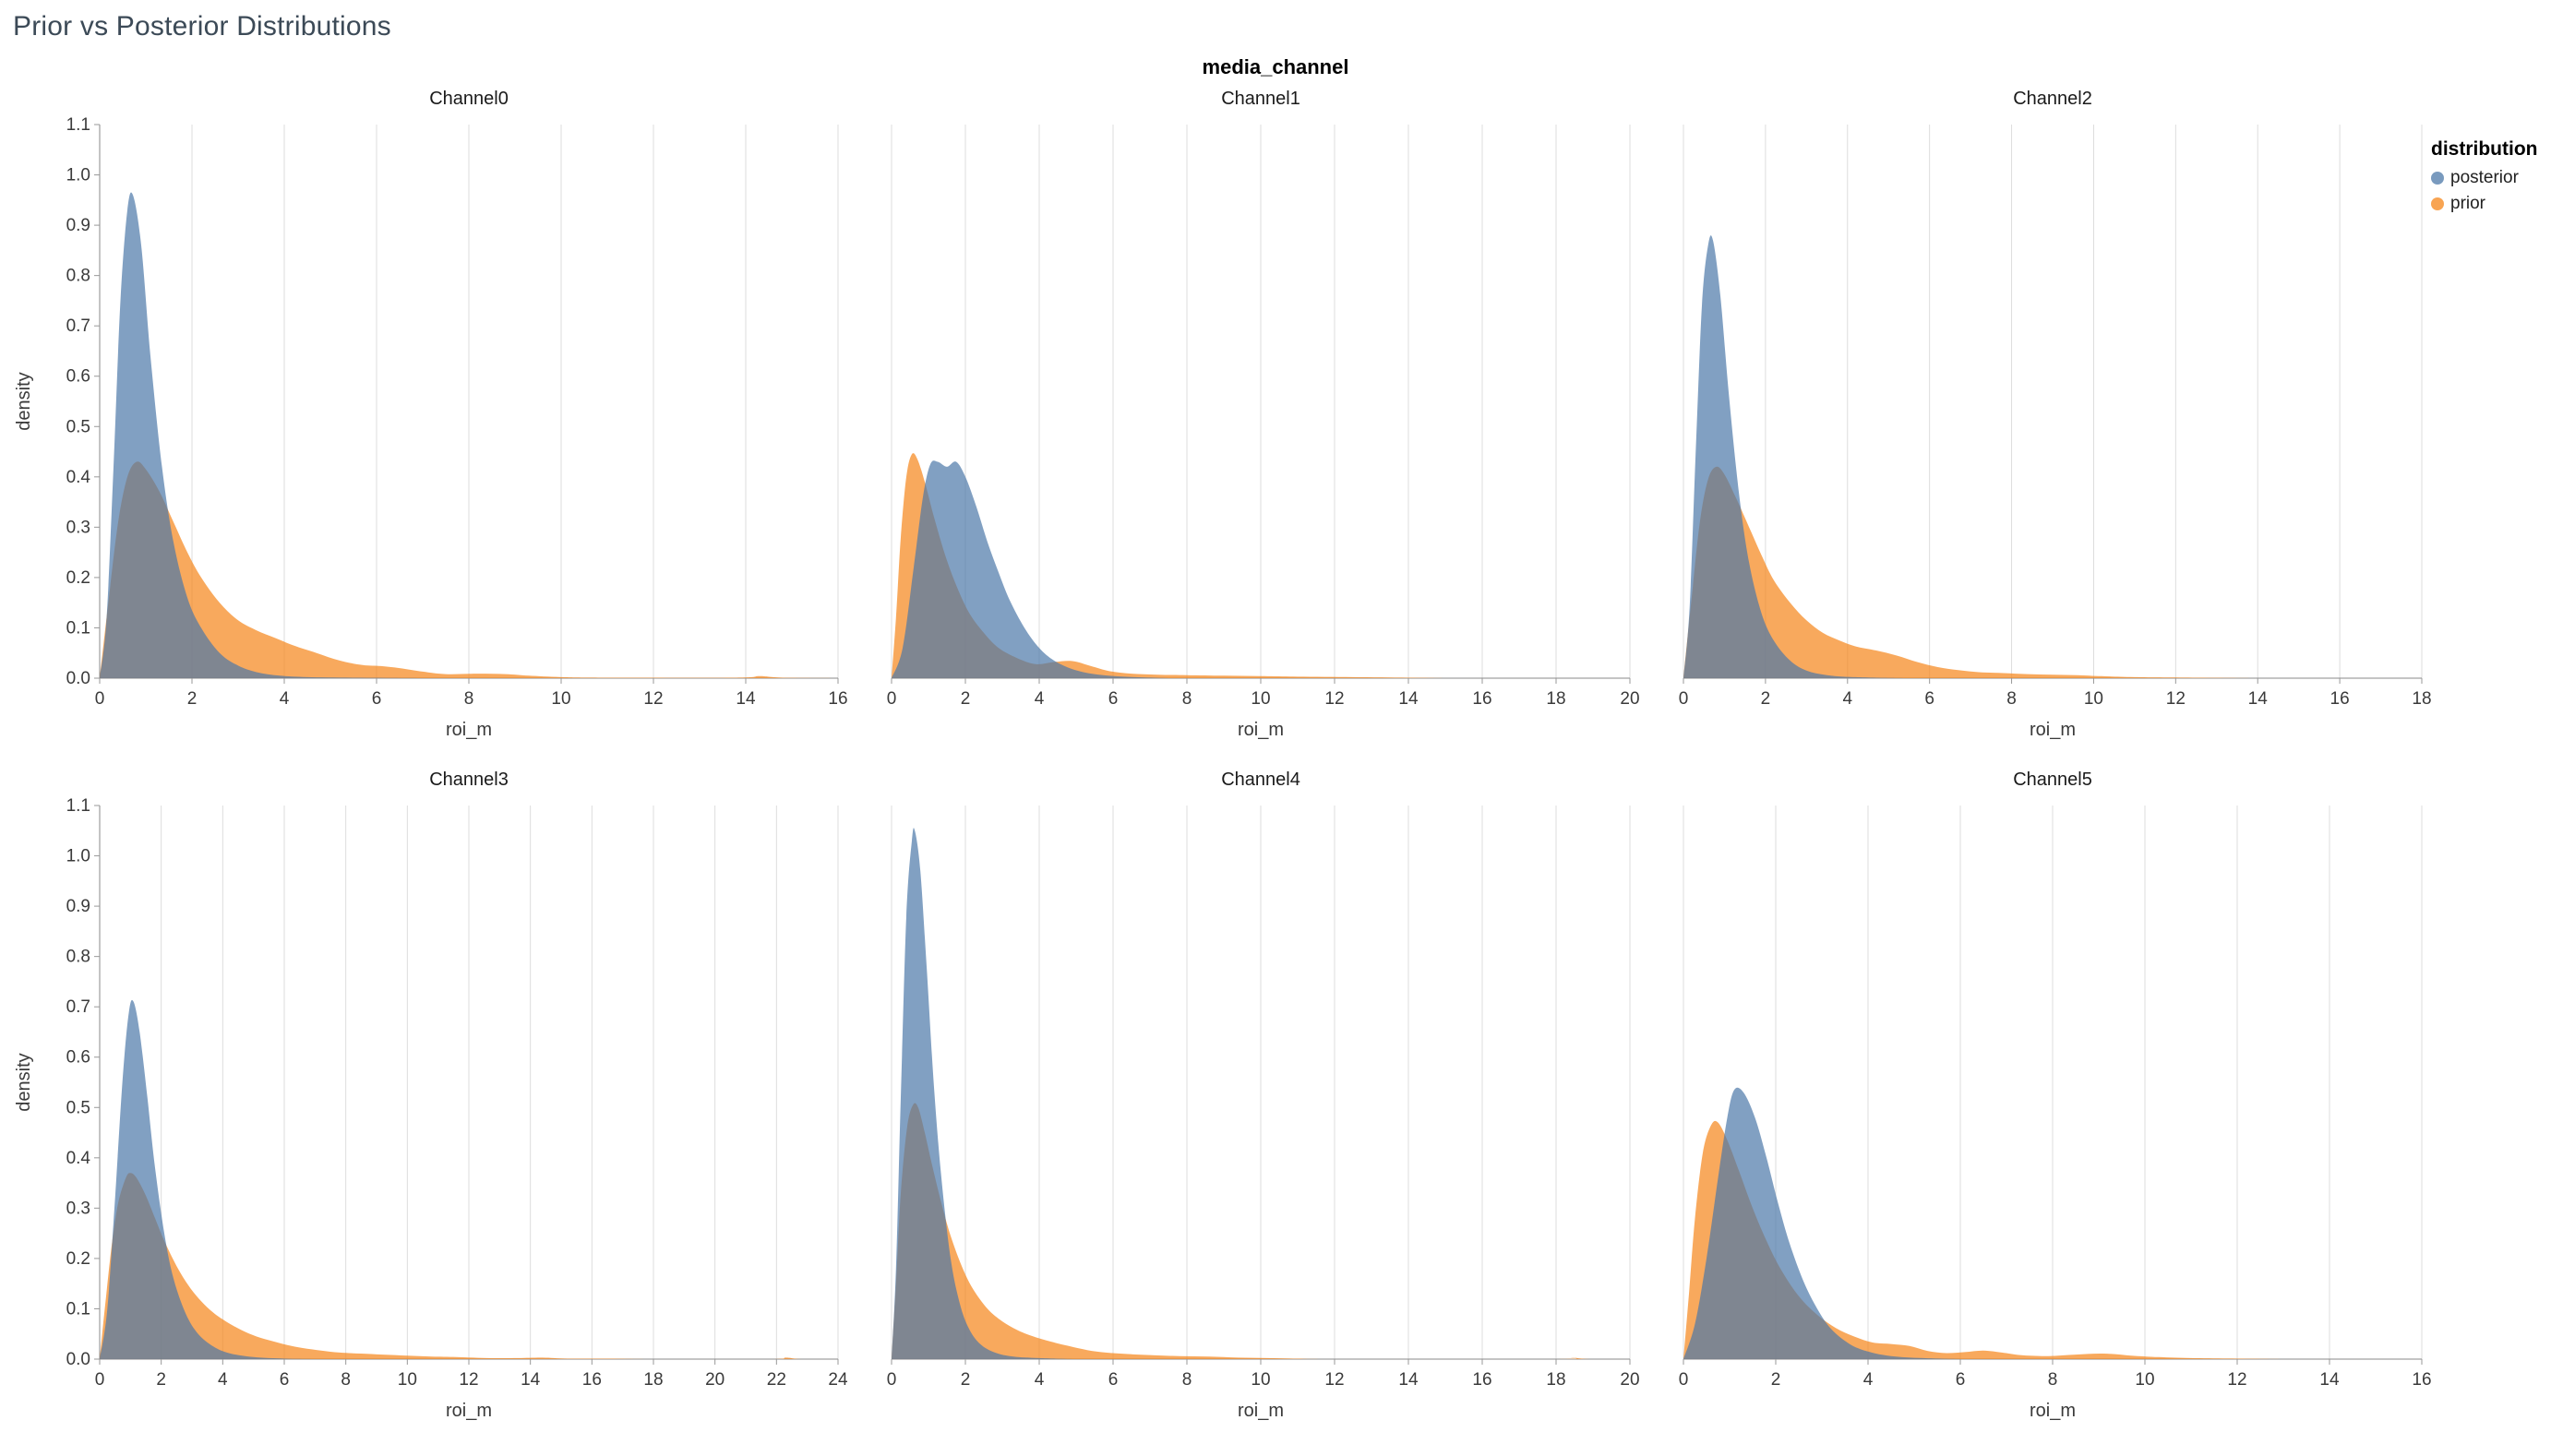  Describe the element at coordinates (78, 175) in the screenshot. I see `svg-text: 1.0` at that location.